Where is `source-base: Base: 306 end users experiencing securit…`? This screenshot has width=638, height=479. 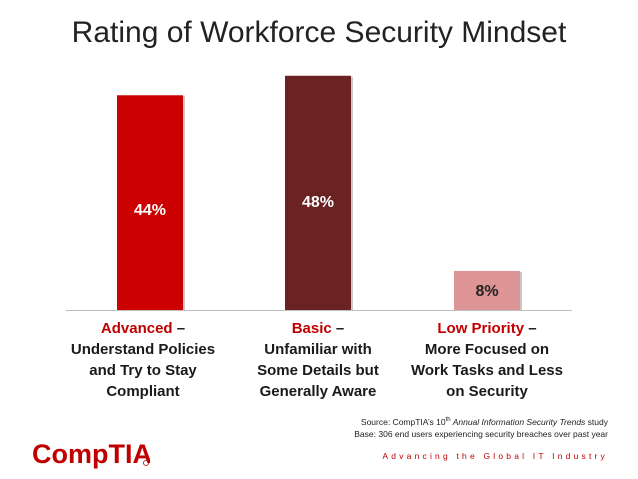 source-base: Base: 306 end users experiencing securit… is located at coordinates (481, 433).